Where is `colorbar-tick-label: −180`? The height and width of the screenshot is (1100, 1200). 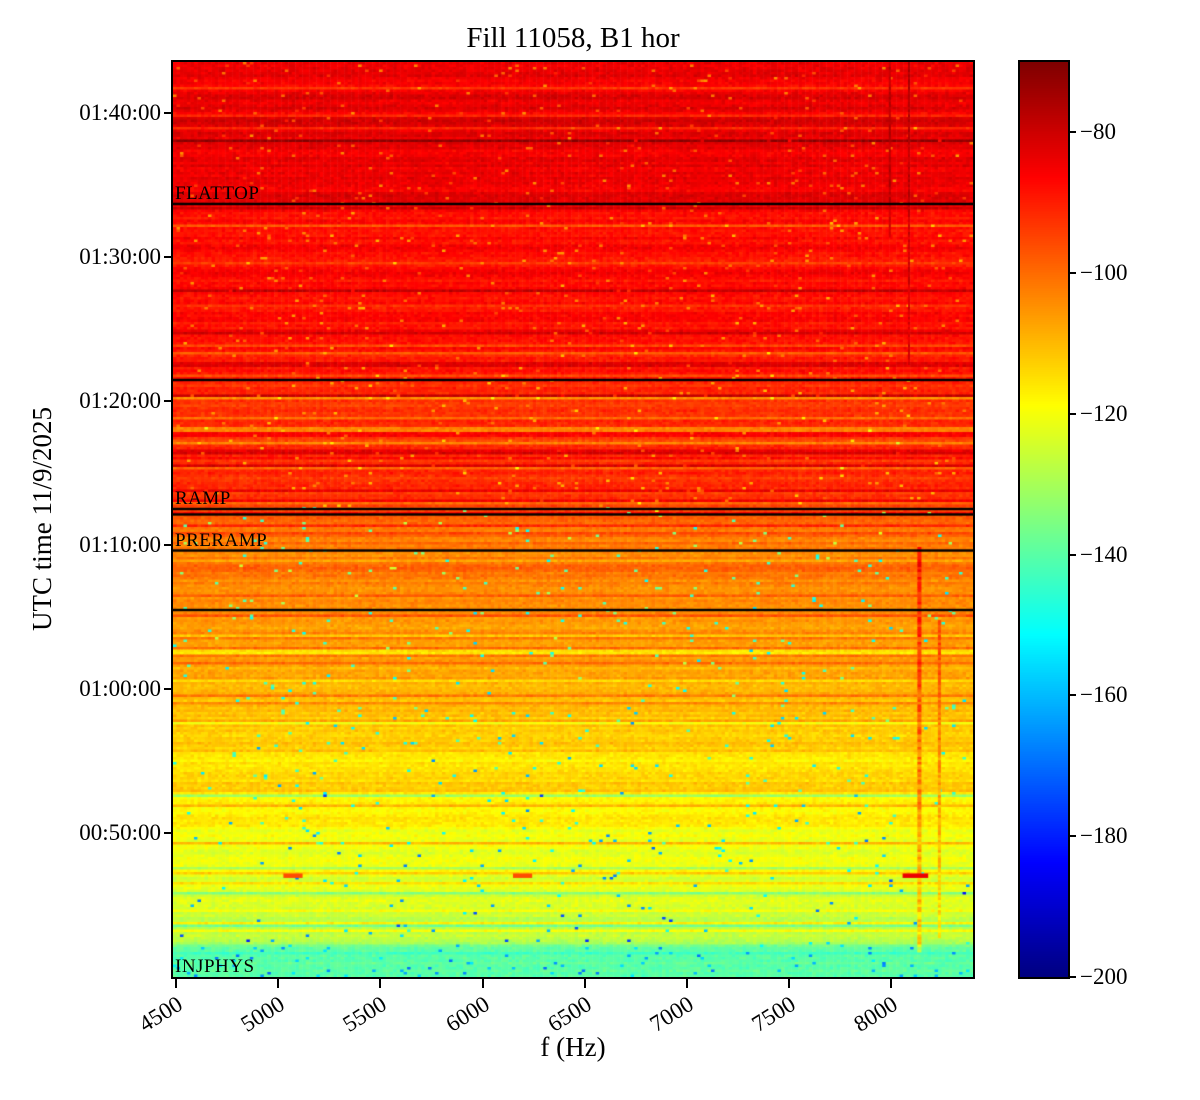
colorbar-tick-label: −180 is located at coordinates (1104, 836).